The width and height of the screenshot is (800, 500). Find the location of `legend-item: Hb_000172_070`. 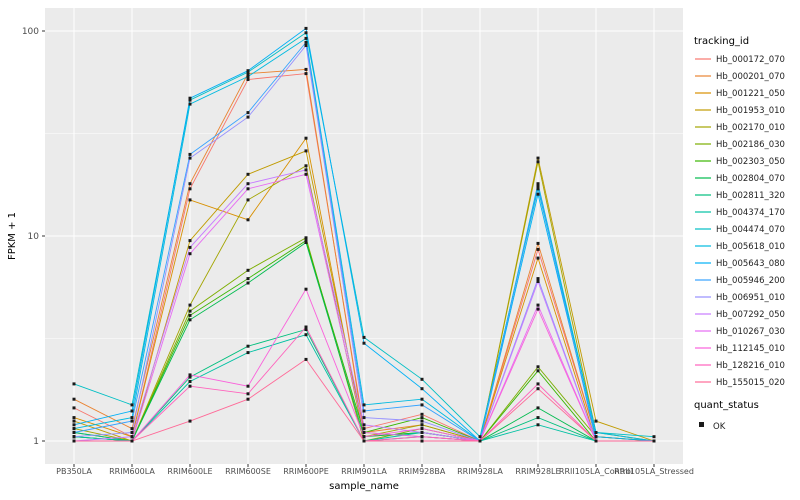

legend-item: Hb_000172_070 is located at coordinates (740, 60).